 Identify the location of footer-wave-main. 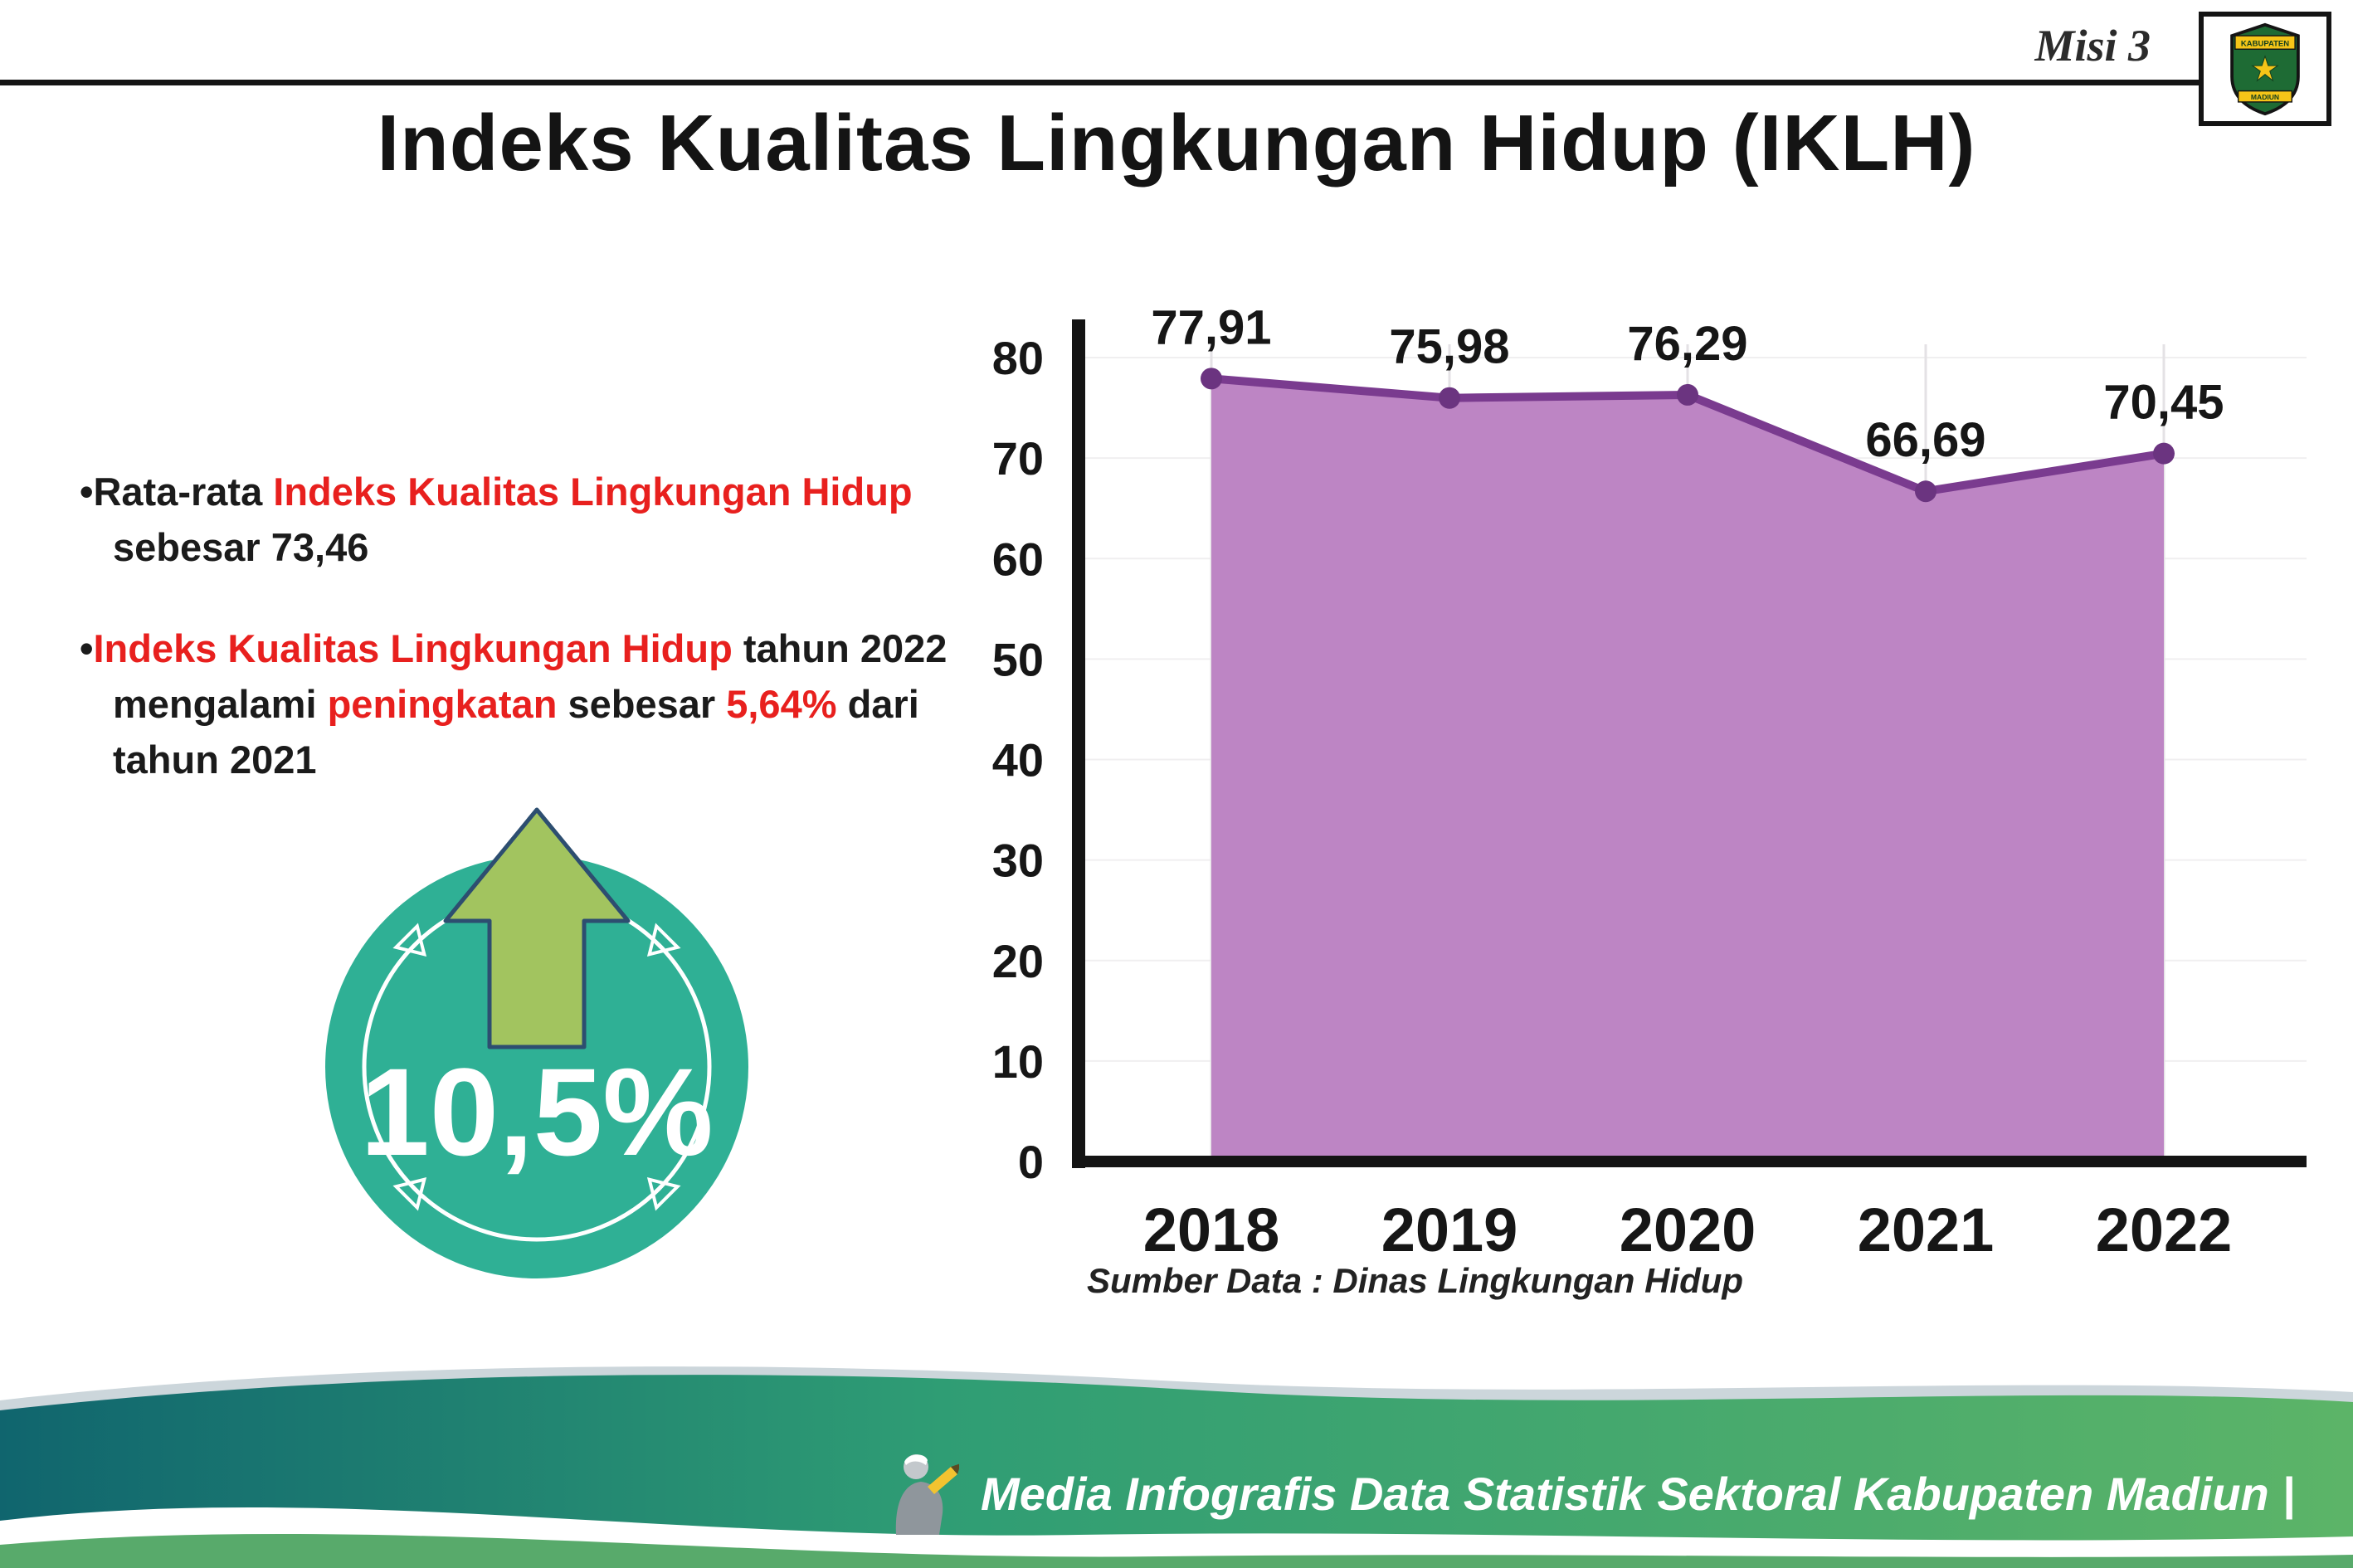
(1176, 1471).